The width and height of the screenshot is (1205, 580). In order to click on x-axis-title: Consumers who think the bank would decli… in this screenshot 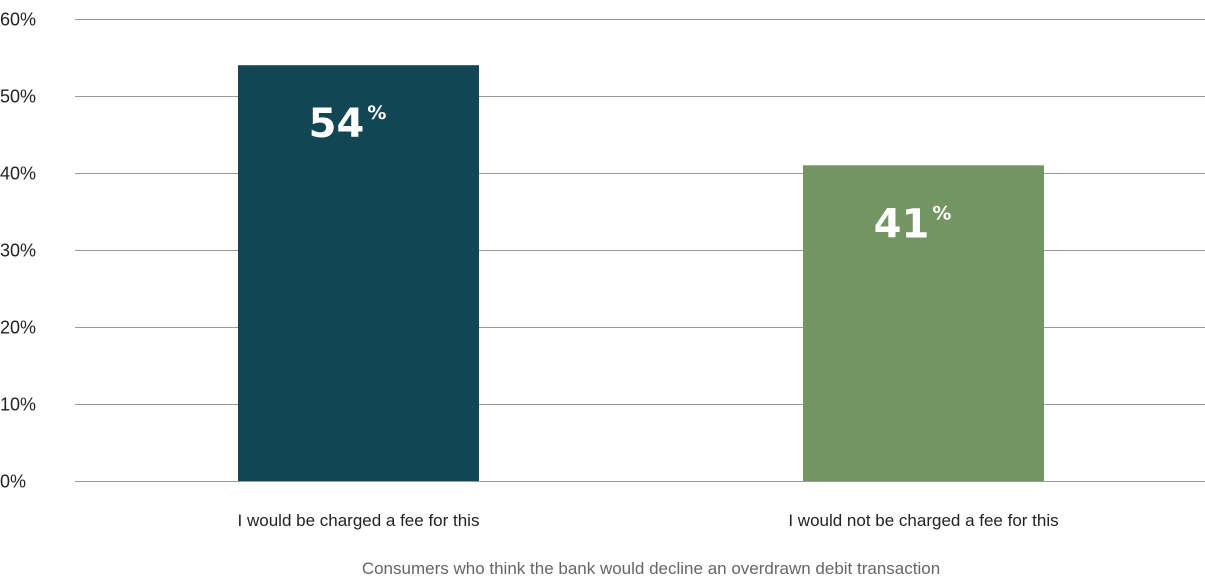, I will do `click(651, 568)`.